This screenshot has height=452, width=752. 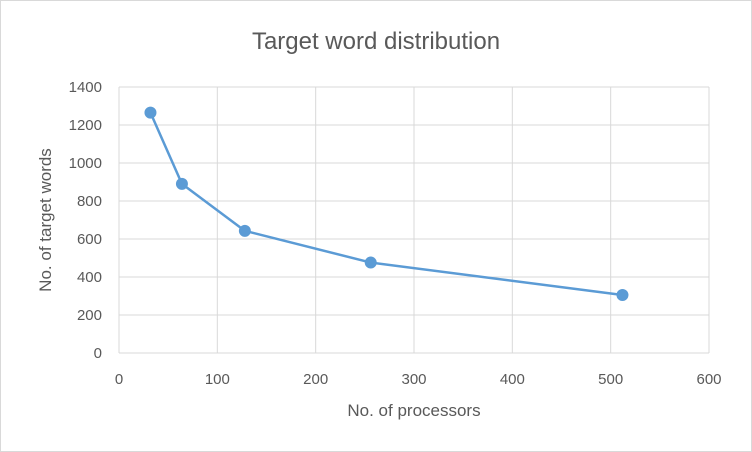 What do you see at coordinates (89, 239) in the screenshot?
I see `y-tick-label: 600` at bounding box center [89, 239].